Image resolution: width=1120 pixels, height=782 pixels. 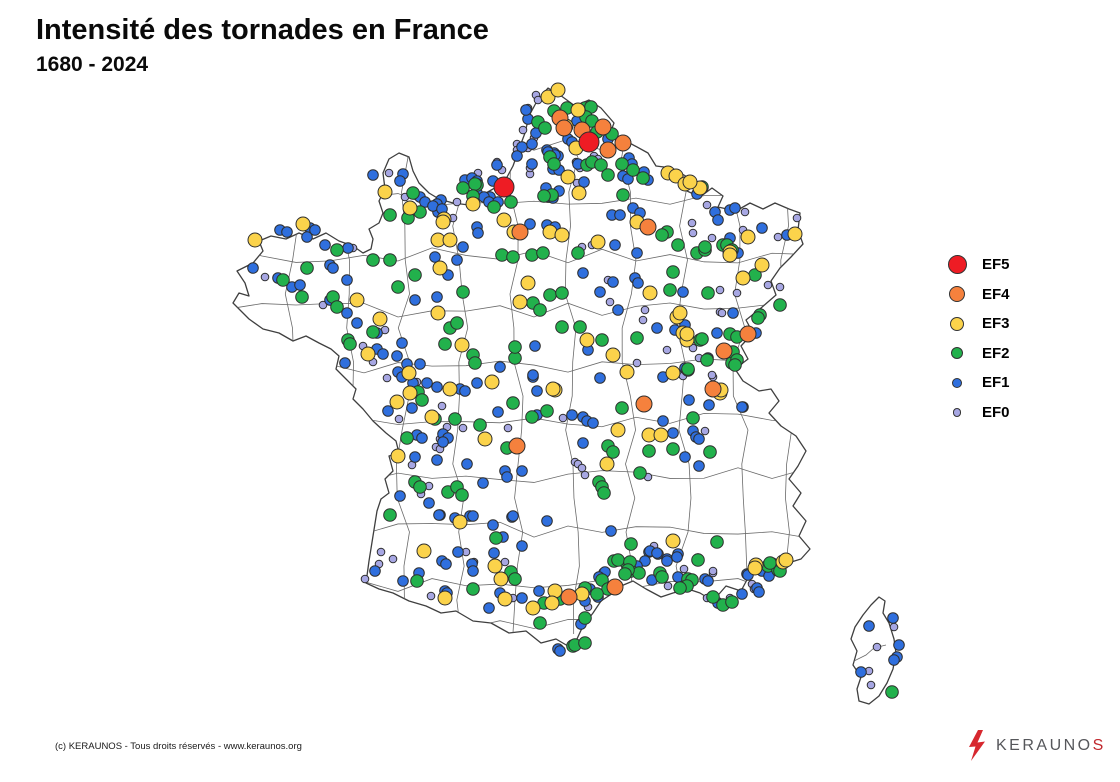 What do you see at coordinates (996, 412) in the screenshot?
I see `legend-label: EF0` at bounding box center [996, 412].